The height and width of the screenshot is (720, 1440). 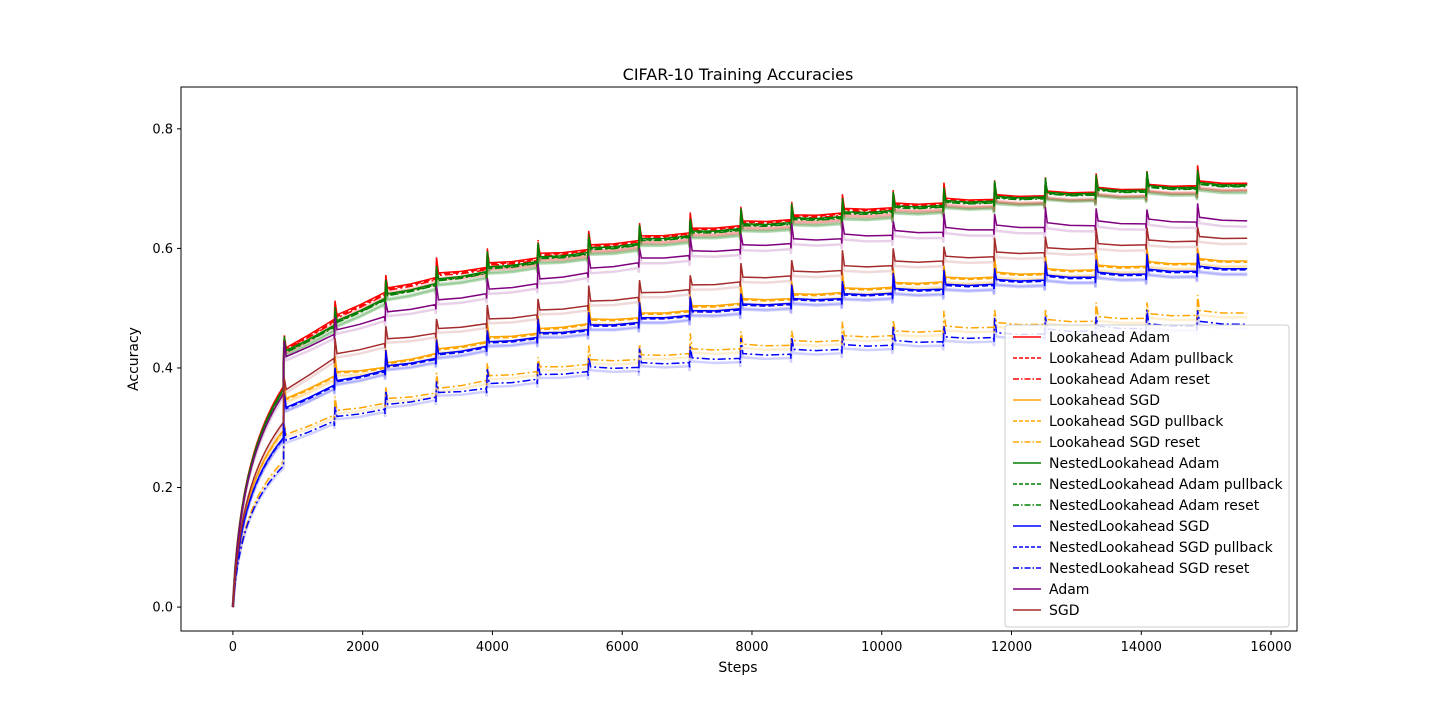 What do you see at coordinates (162, 129) in the screenshot?
I see `y-tick-label: 0.8` at bounding box center [162, 129].